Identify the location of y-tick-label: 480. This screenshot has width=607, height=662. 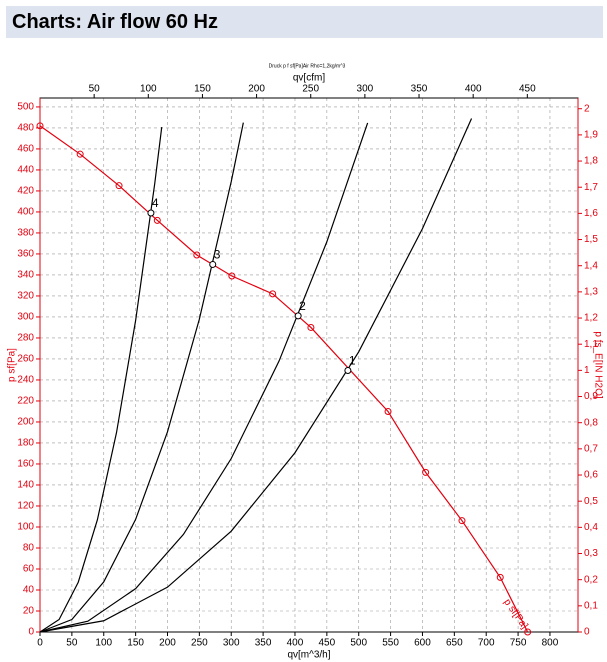
(25, 128).